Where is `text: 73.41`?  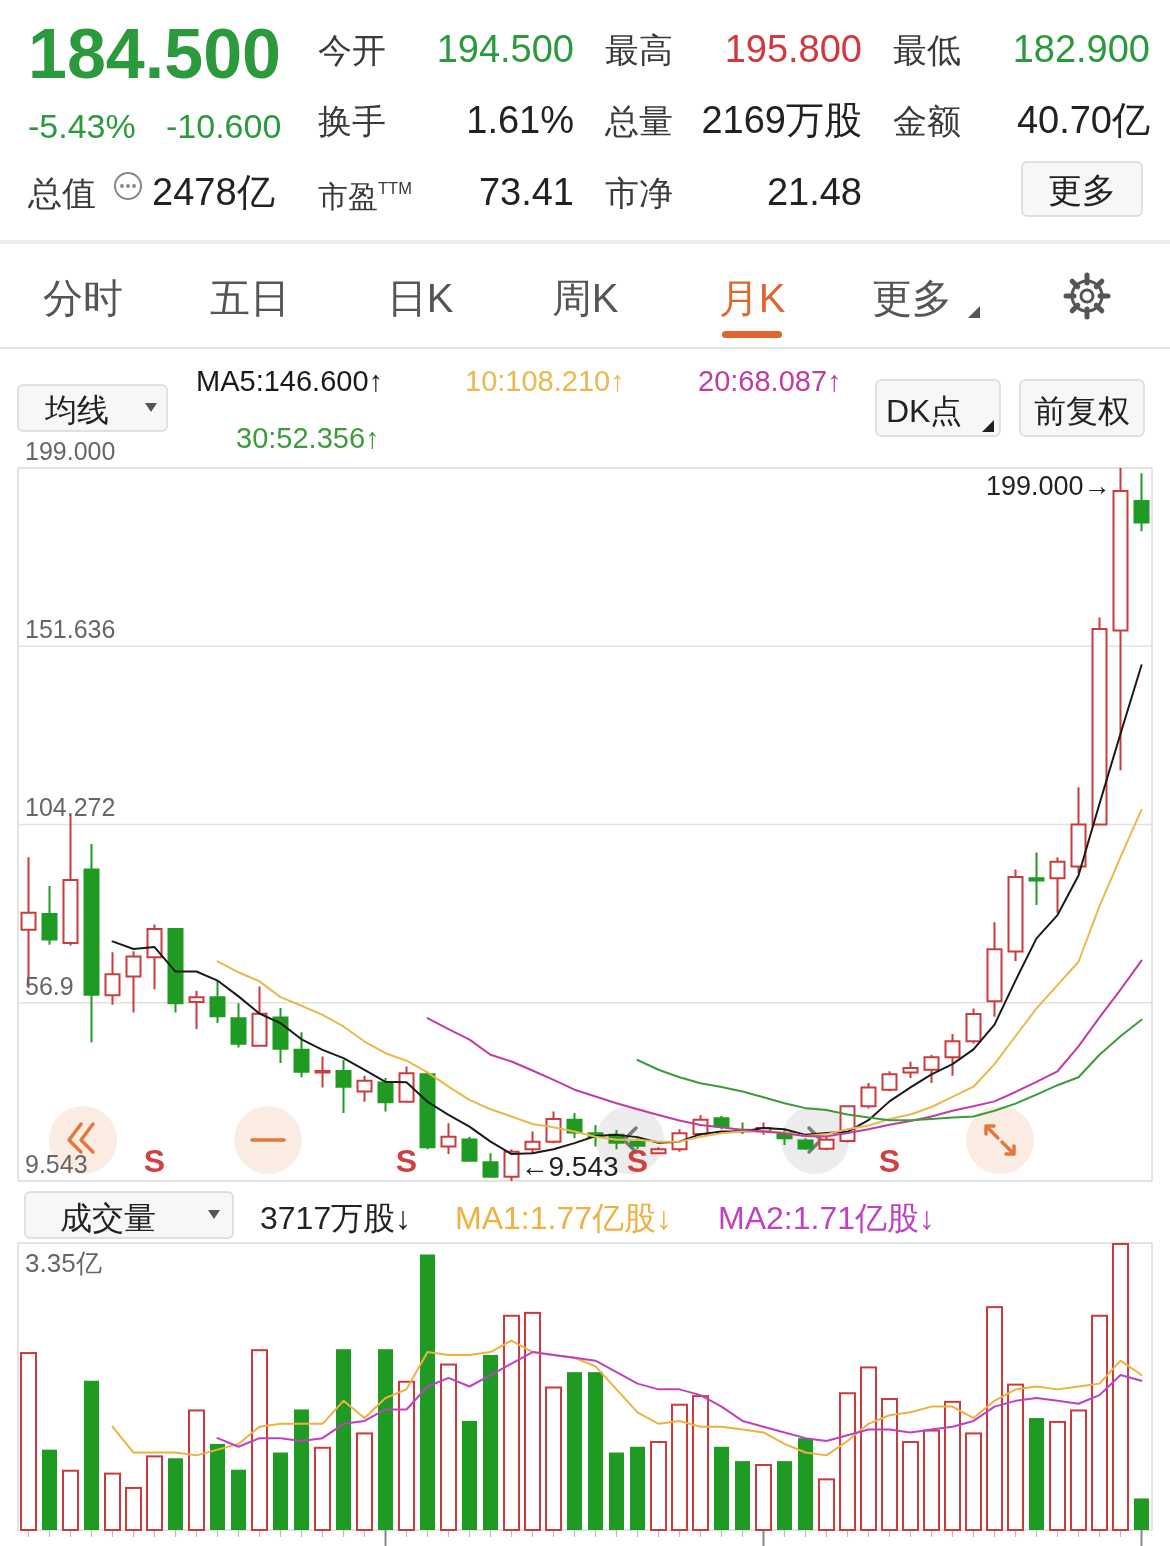
text: 73.41 is located at coordinates (526, 192).